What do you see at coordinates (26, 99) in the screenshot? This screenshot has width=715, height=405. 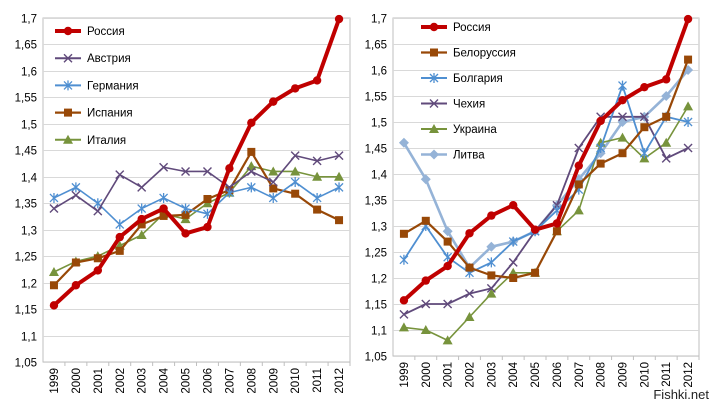 I see `y-tick-label: 1,55` at bounding box center [26, 99].